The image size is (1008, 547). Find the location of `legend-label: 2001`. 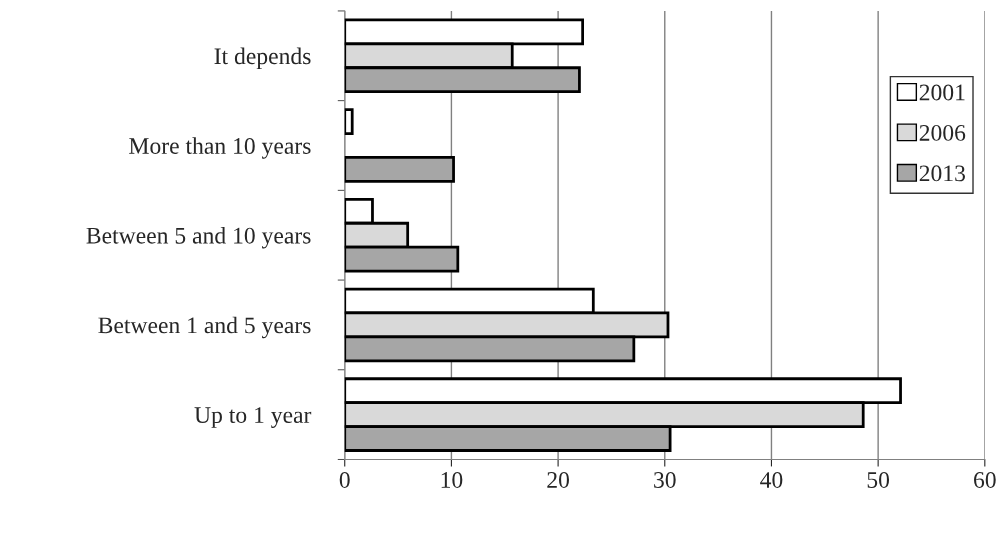

legend-label: 2001 is located at coordinates (942, 92).